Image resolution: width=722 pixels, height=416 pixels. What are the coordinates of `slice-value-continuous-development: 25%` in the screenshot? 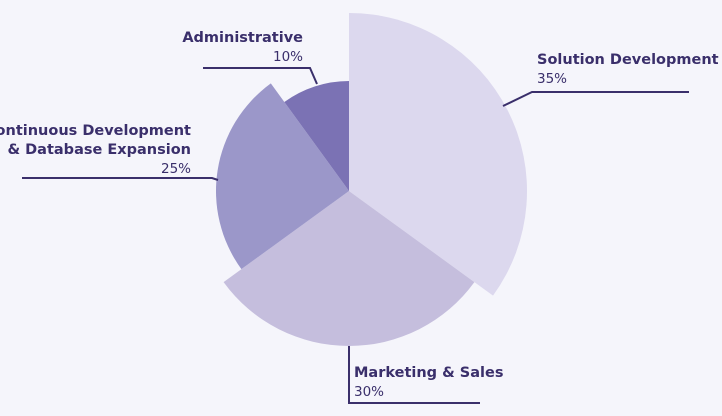 It's located at (176, 169).